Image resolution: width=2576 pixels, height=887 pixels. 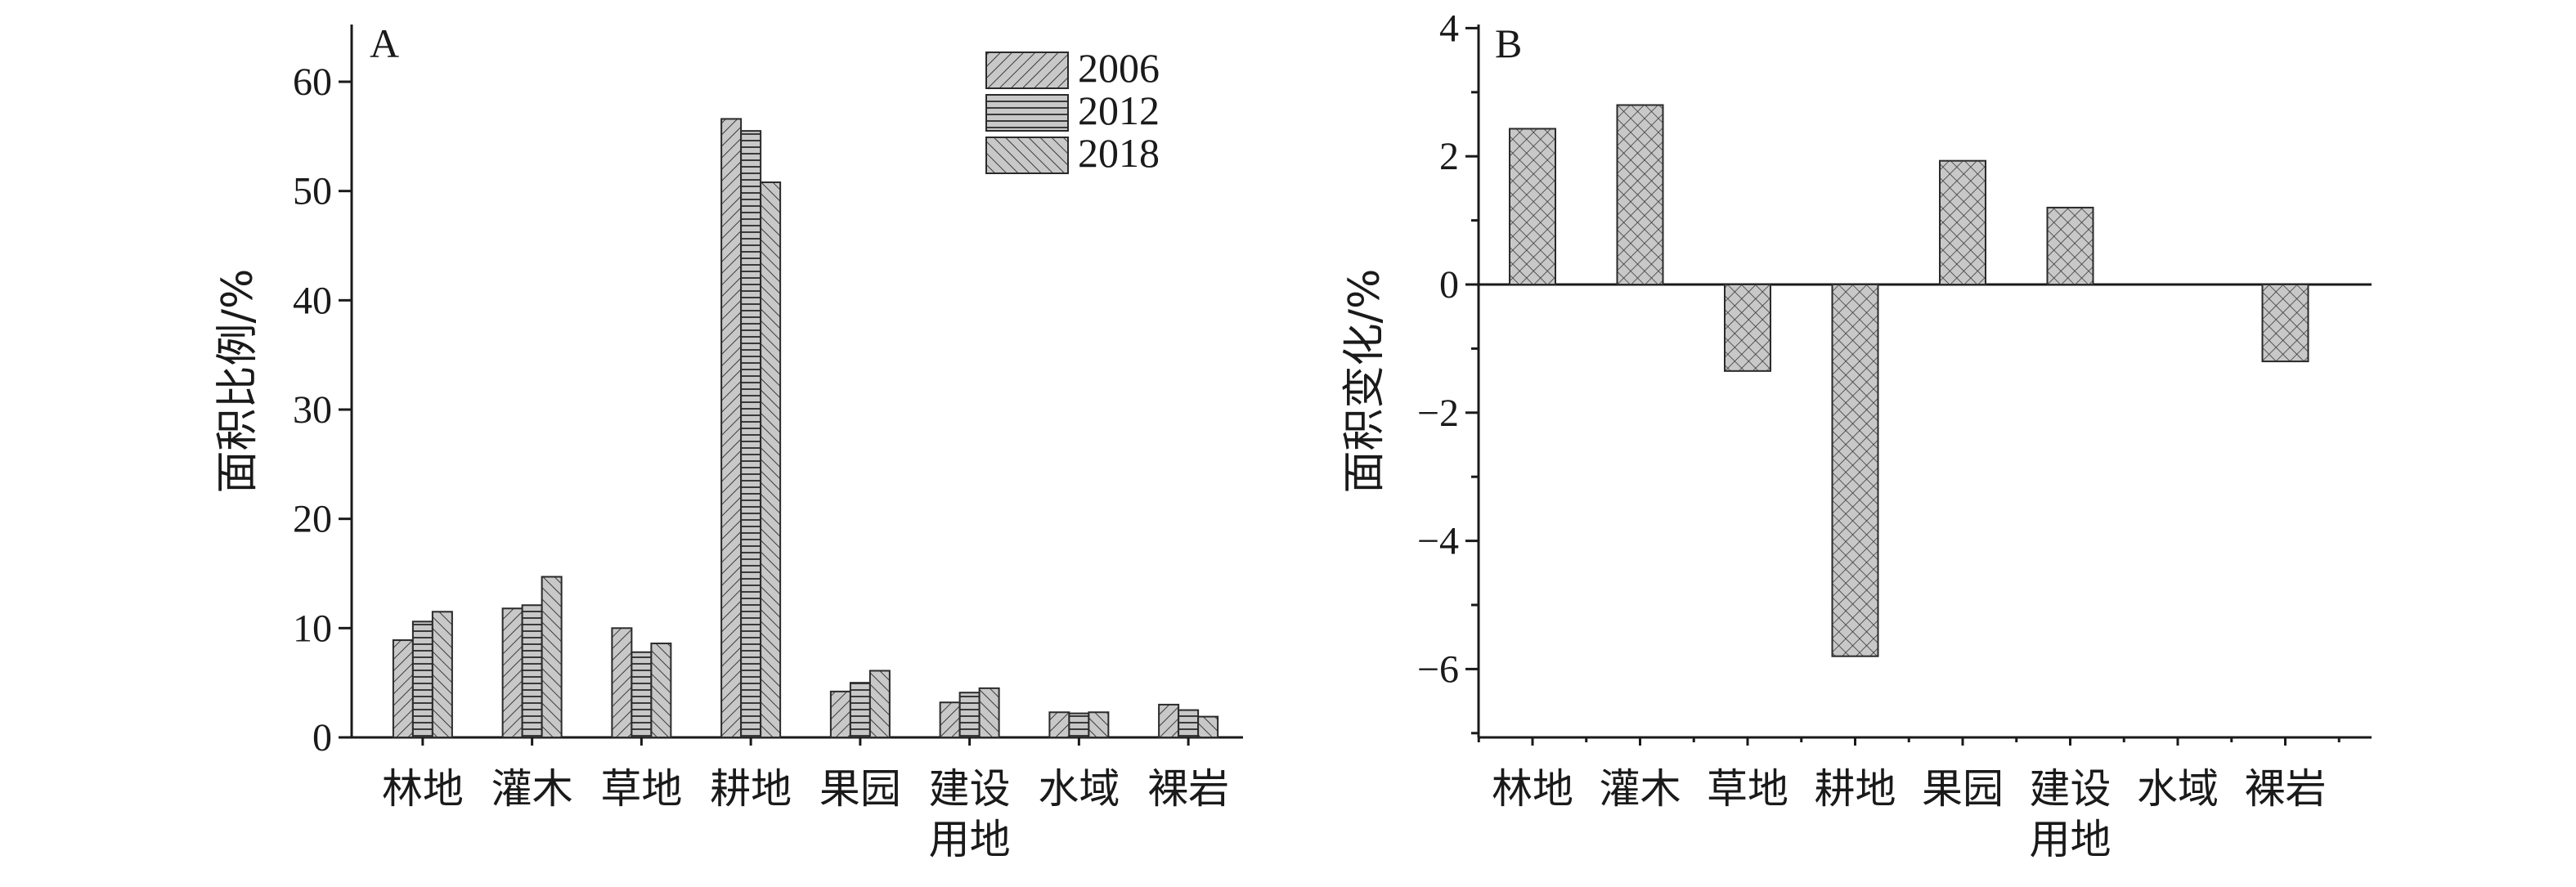 What do you see at coordinates (423, 789) in the screenshot?
I see `panel-a-category-label: 林地` at bounding box center [423, 789].